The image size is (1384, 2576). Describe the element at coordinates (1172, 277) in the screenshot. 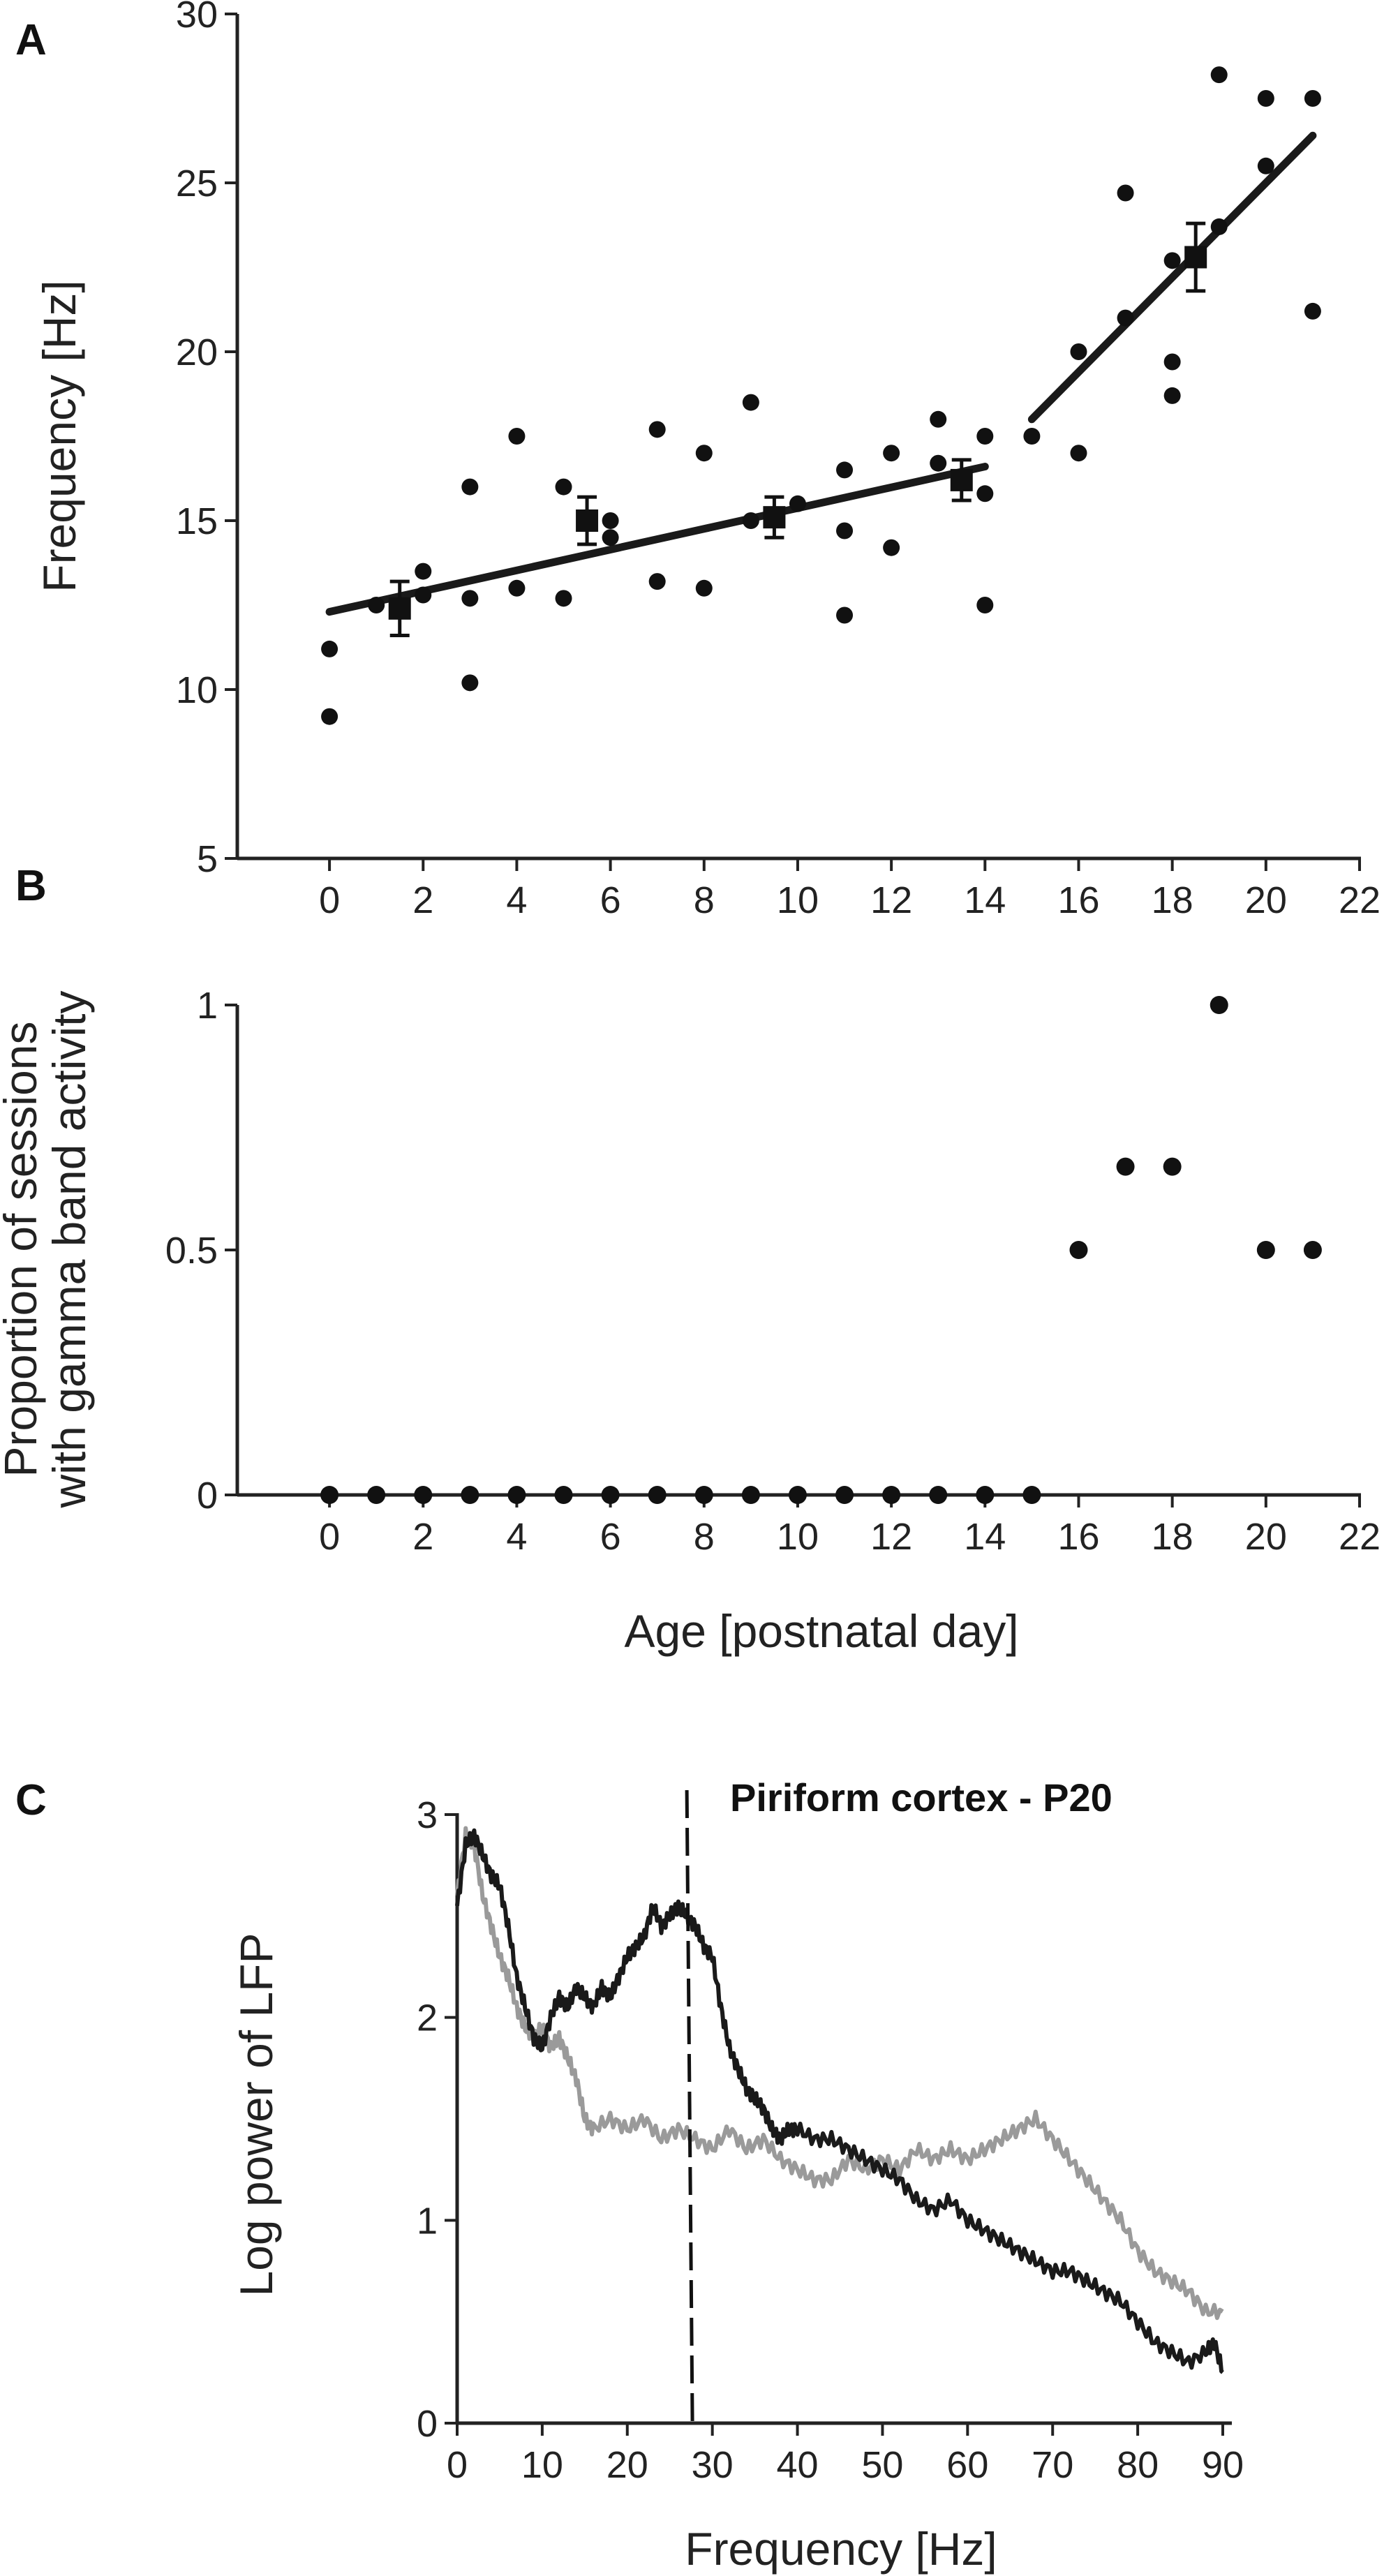

I see `panel-a-fit-line` at that location.